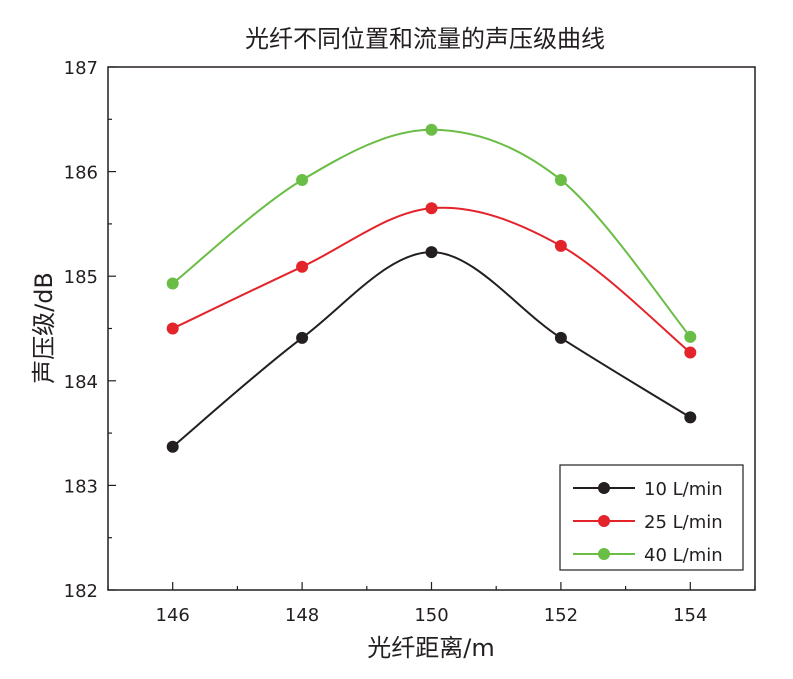 The image size is (793, 679). I want to click on x-tick-label: 152, so click(561, 615).